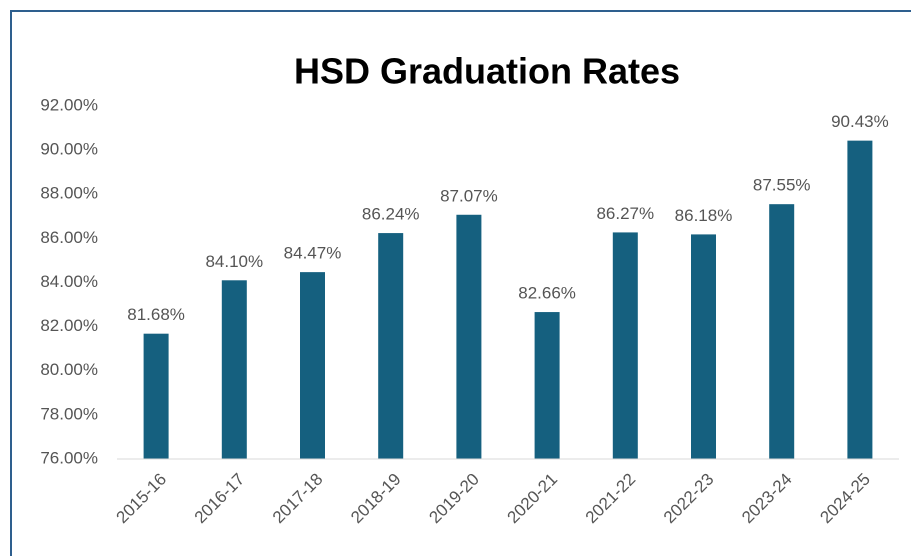 The height and width of the screenshot is (556, 911). What do you see at coordinates (845, 499) in the screenshot?
I see `x-tick-label: 2024-25` at bounding box center [845, 499].